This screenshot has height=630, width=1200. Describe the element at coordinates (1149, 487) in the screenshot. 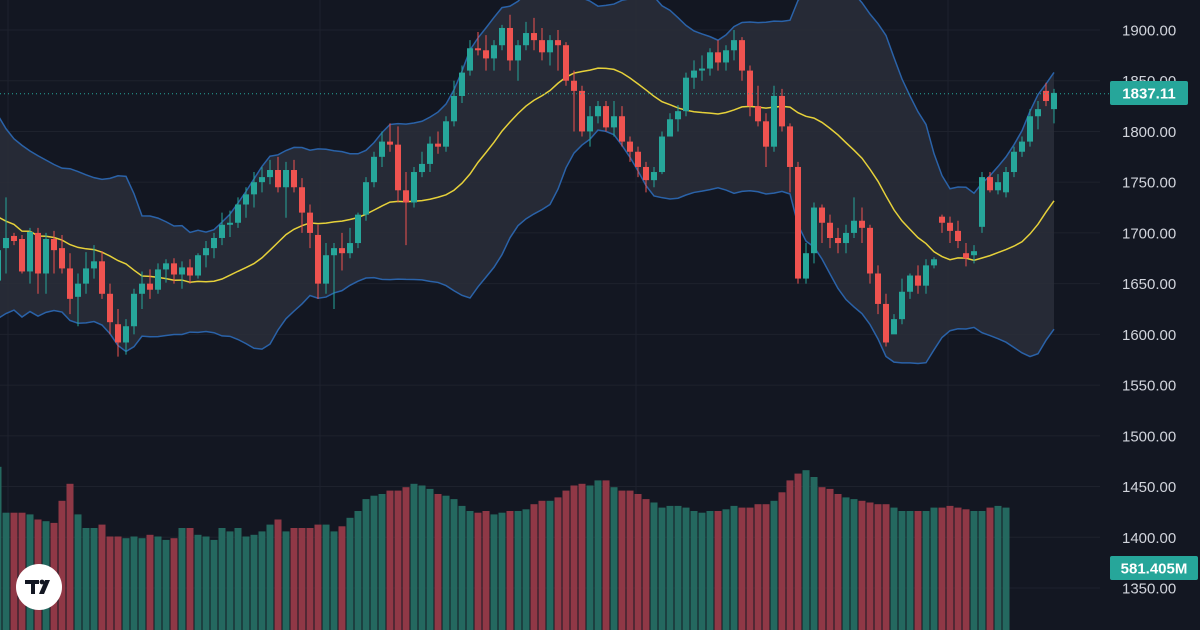

I see `price-tick-label-9: 1450.00` at that location.